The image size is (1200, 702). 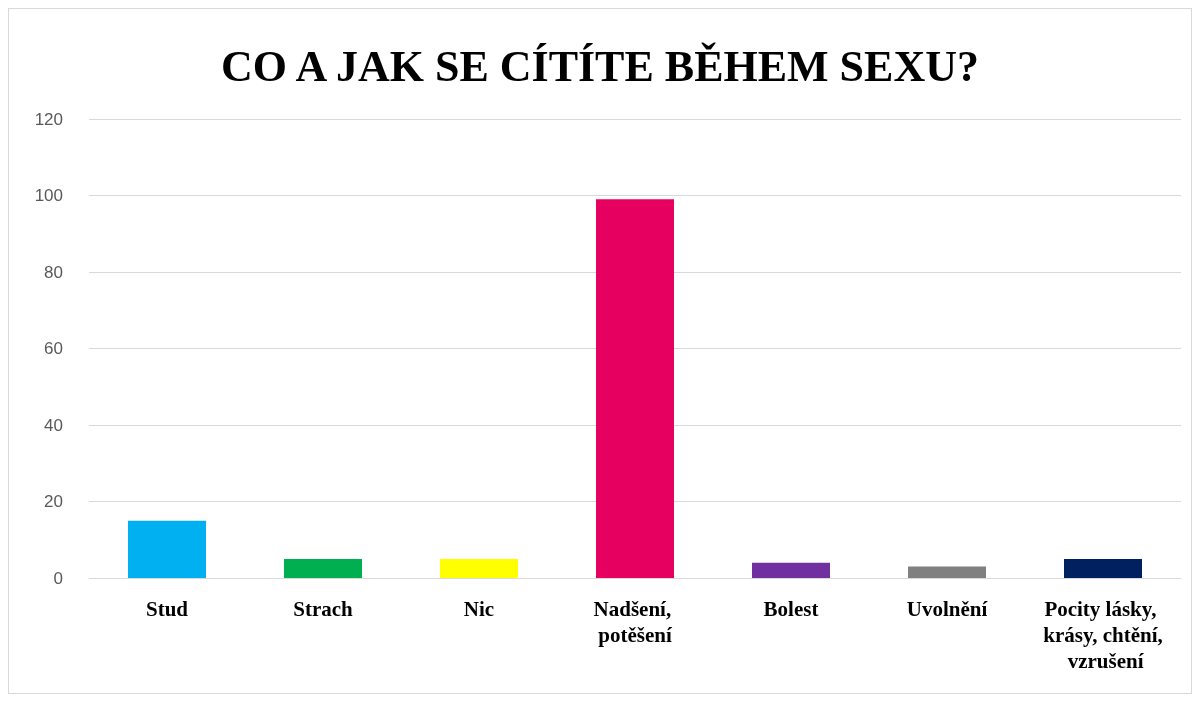 What do you see at coordinates (48, 119) in the screenshot?
I see `y-tick-label: 120` at bounding box center [48, 119].